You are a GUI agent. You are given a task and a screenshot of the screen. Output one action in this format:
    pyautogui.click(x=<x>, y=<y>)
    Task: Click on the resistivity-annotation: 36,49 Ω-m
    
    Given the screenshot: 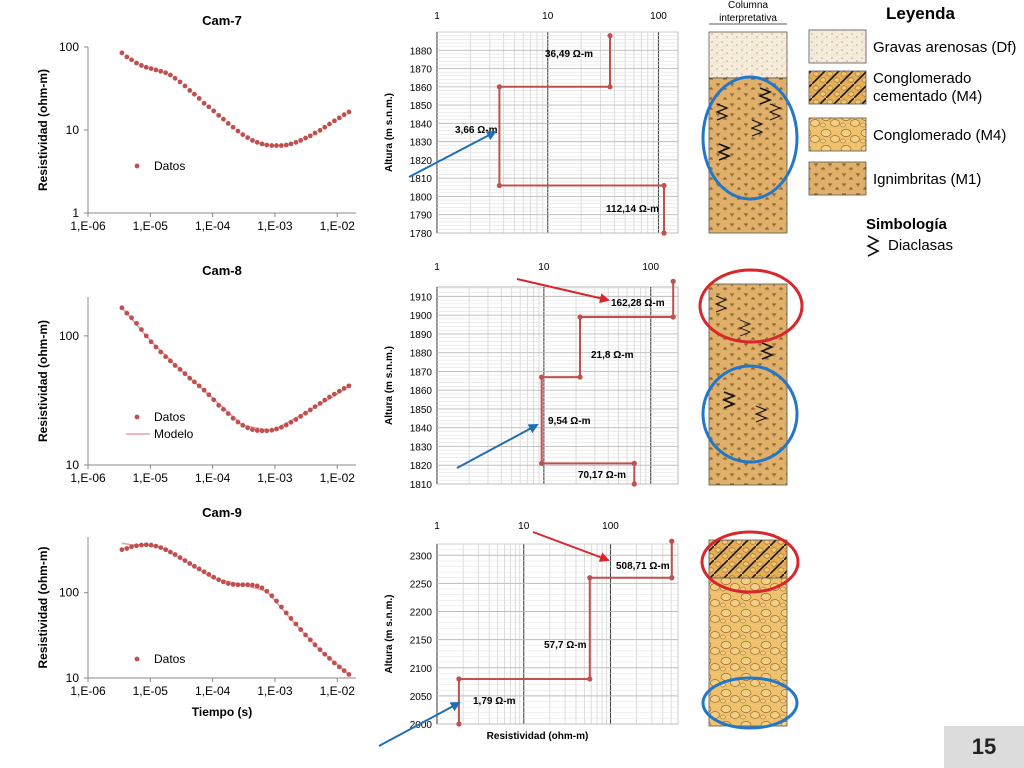 What is the action you would take?
    pyautogui.click(x=569, y=54)
    